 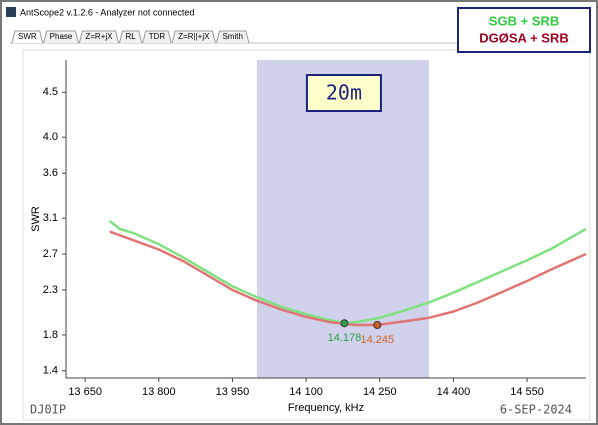 I want to click on tab-label: Z=R+jX, so click(x=99, y=36).